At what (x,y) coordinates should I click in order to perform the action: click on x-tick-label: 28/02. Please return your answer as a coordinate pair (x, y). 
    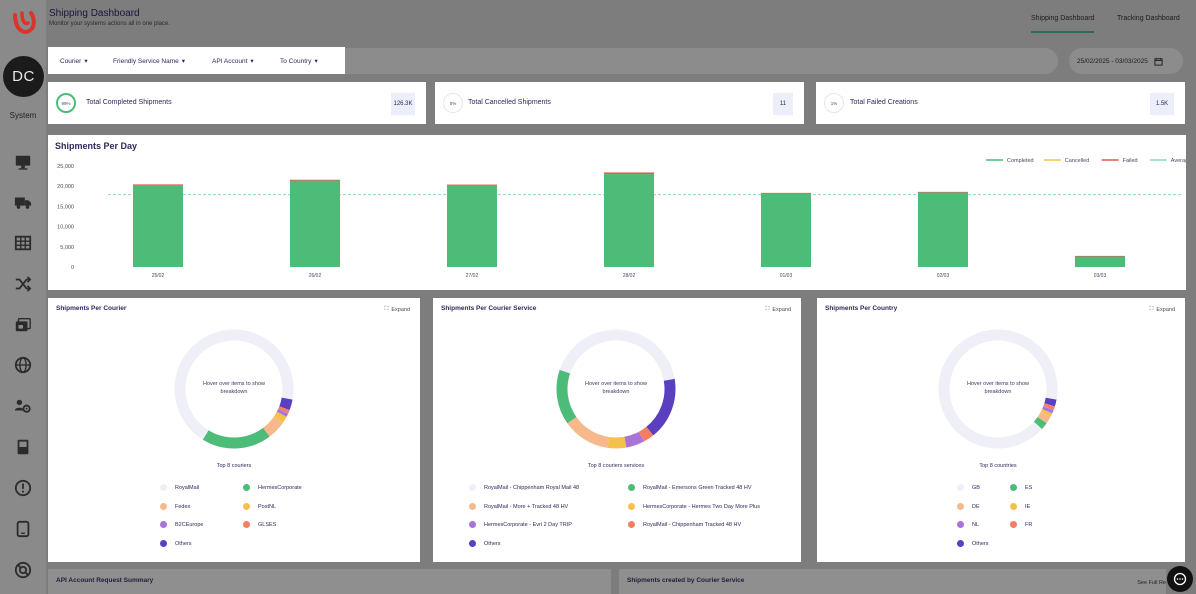
    Looking at the image, I should click on (629, 276).